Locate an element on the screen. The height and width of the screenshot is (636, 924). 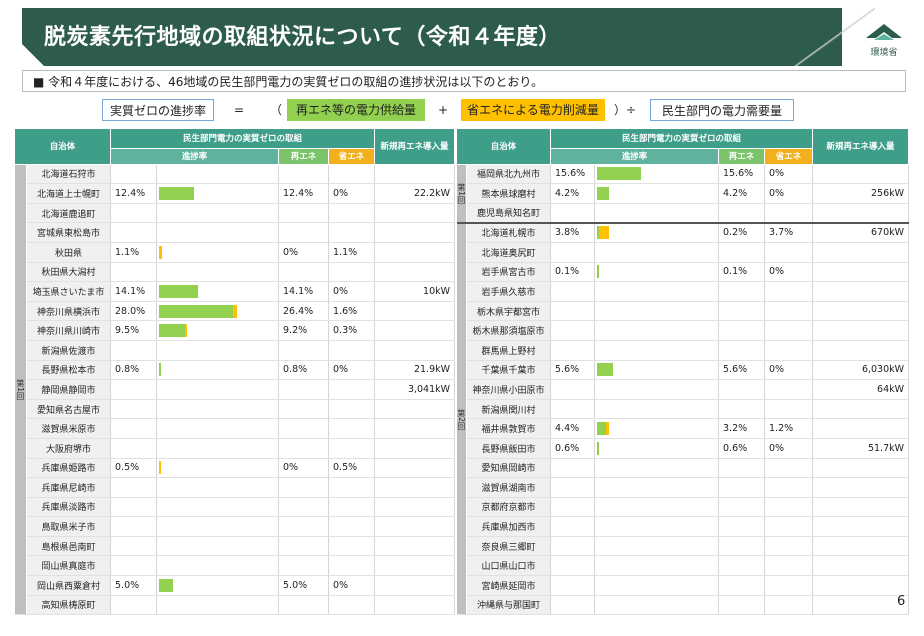
table-row: 栃木県宇都宮市 is located at coordinates (683, 311).